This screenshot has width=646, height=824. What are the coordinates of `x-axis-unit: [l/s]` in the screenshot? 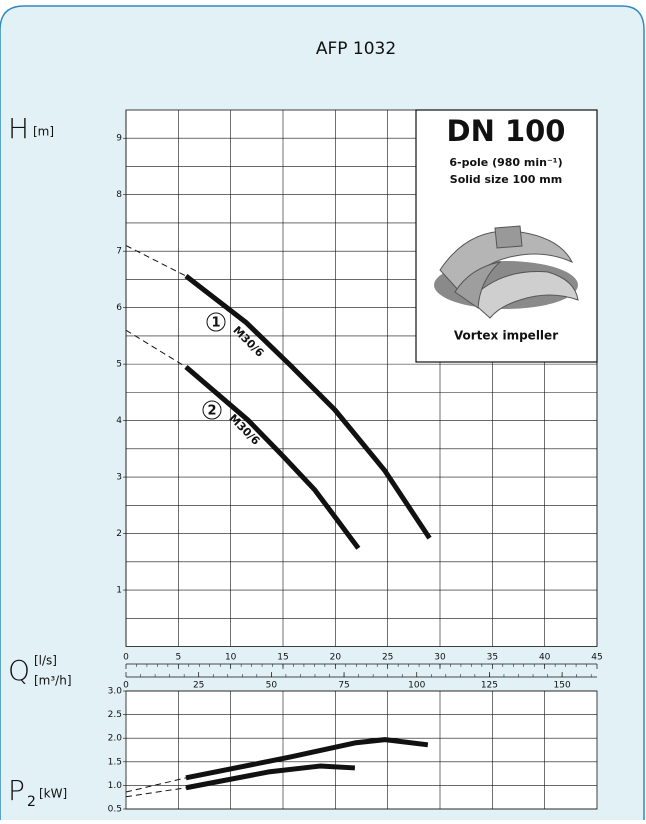 It's located at (45, 661).